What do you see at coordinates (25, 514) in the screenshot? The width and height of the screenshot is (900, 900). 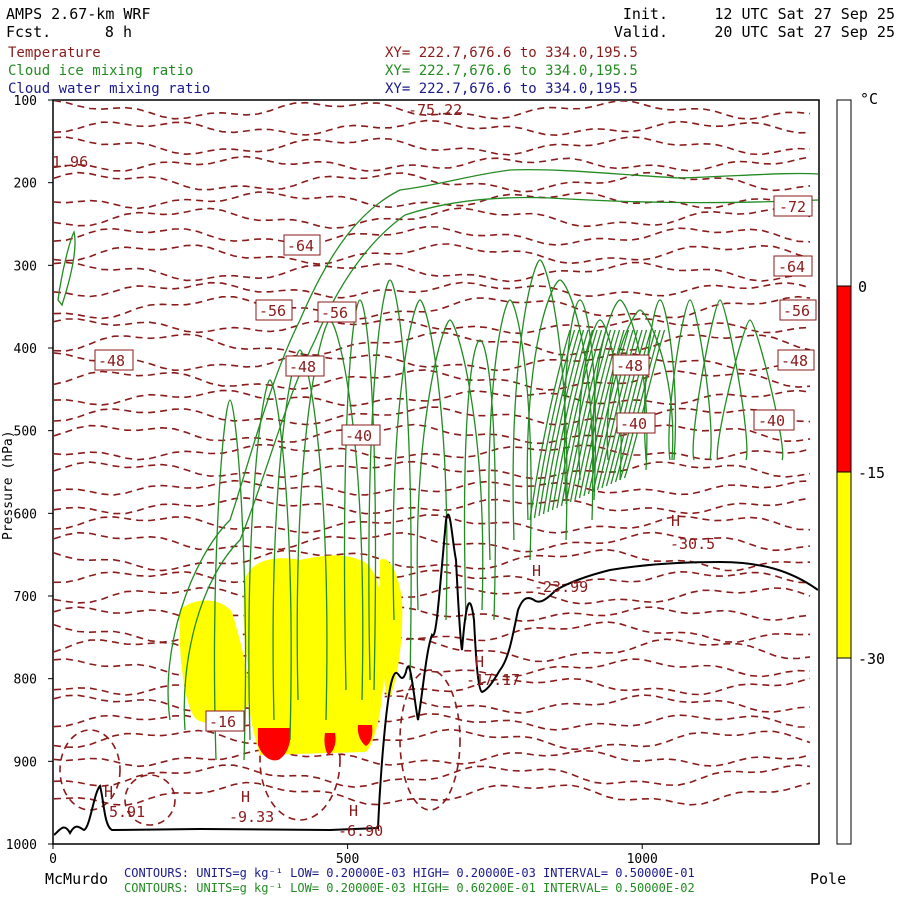 I see `y-tick-label: 600` at bounding box center [25, 514].